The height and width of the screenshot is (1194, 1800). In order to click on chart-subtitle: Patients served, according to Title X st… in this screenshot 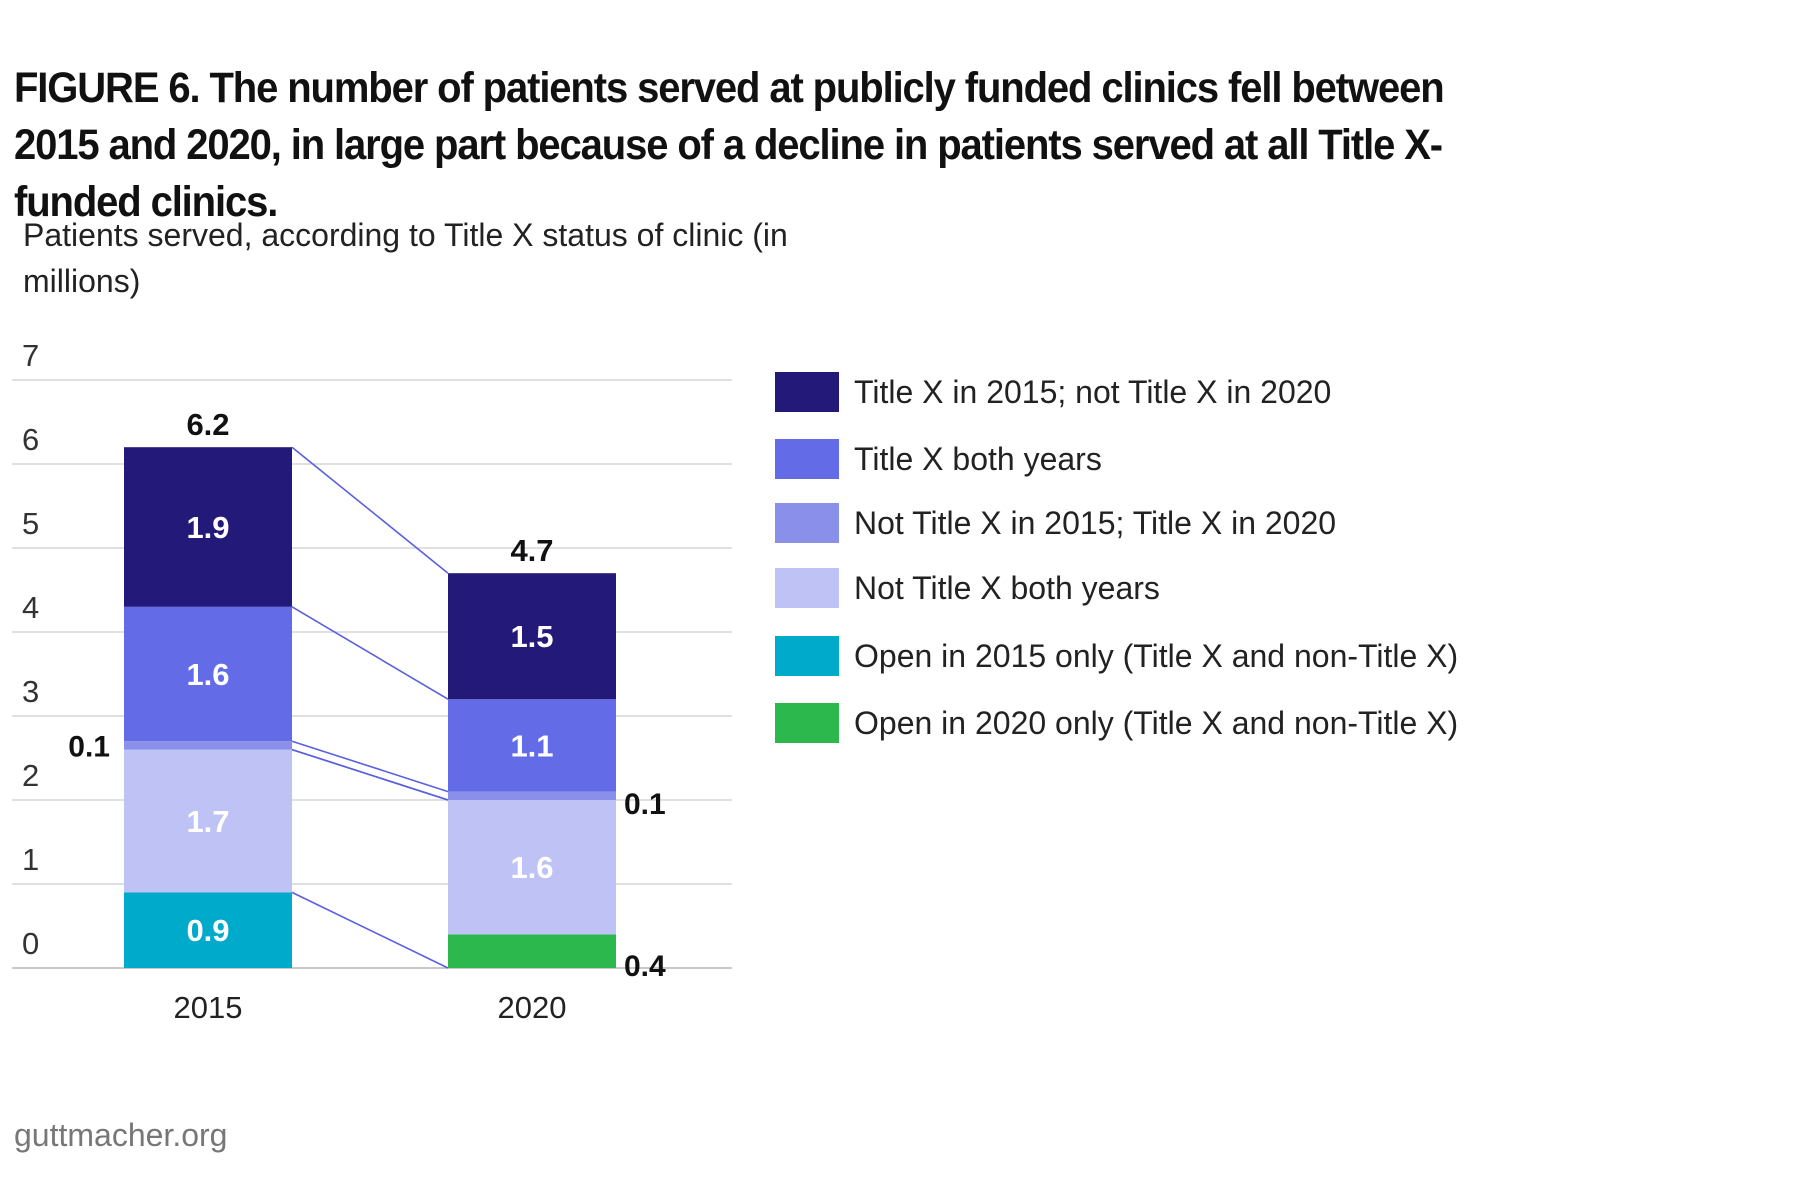, I will do `click(405, 258)`.